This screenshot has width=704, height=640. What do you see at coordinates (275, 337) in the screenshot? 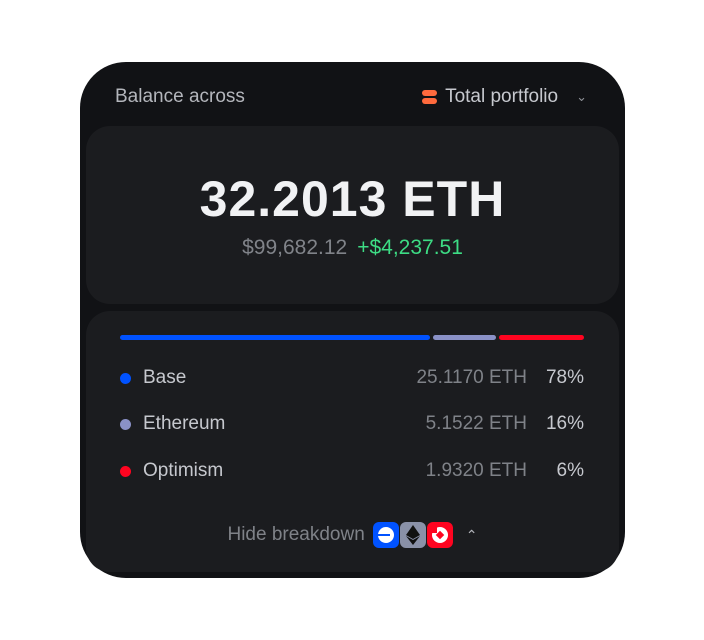
I see `bar-segment-base` at bounding box center [275, 337].